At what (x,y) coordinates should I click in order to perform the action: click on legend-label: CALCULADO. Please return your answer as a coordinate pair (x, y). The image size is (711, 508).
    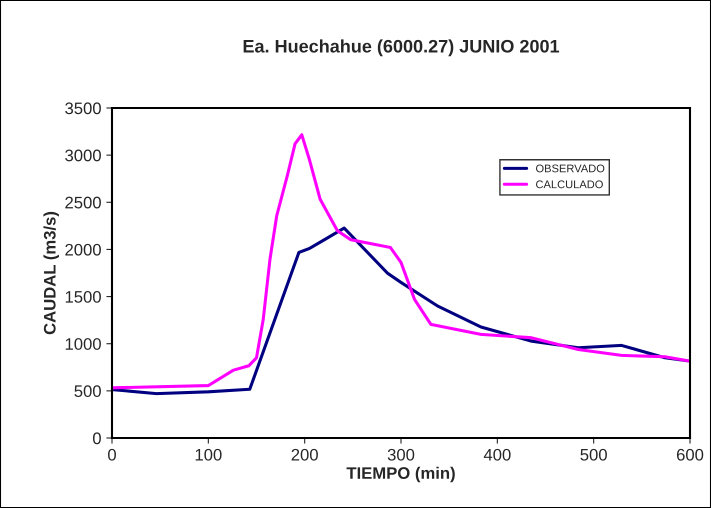
    Looking at the image, I should click on (569, 184).